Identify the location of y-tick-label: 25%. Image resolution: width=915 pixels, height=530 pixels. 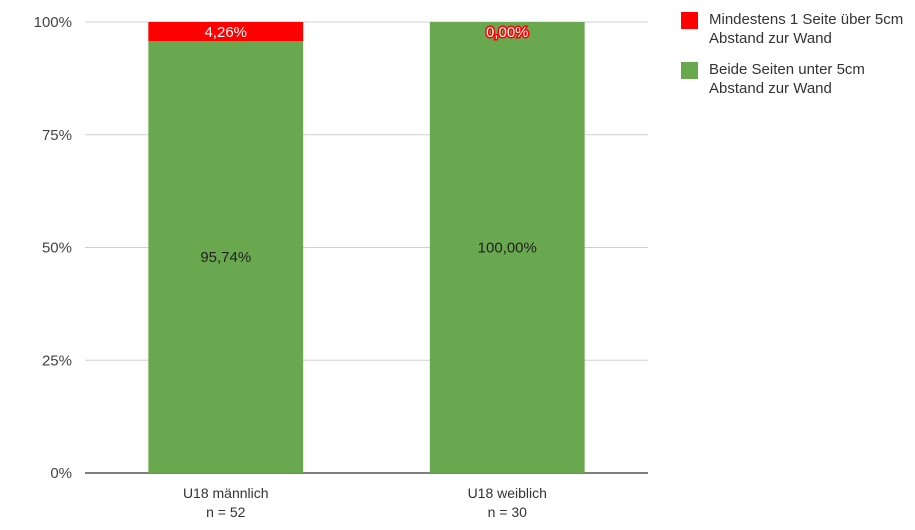
(57, 360).